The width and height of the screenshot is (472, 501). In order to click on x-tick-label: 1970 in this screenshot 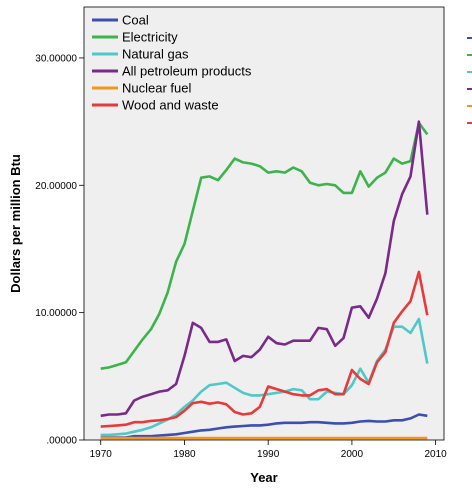, I will do `click(101, 454)`.